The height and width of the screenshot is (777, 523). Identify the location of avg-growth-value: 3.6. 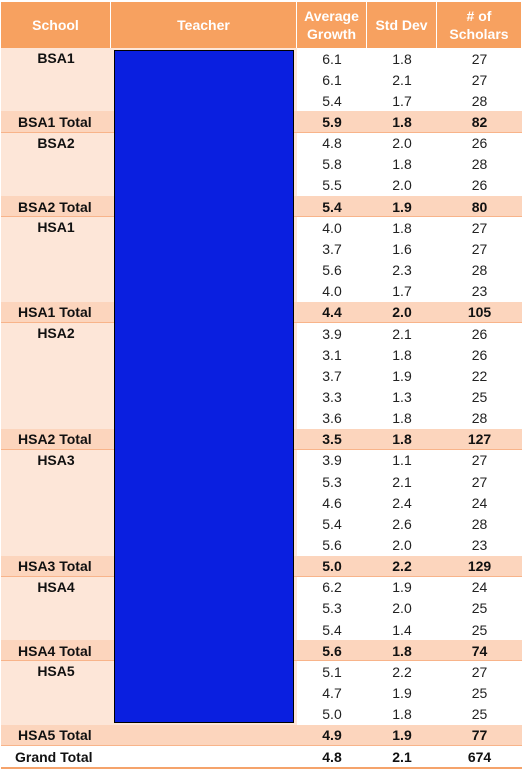
(332, 418).